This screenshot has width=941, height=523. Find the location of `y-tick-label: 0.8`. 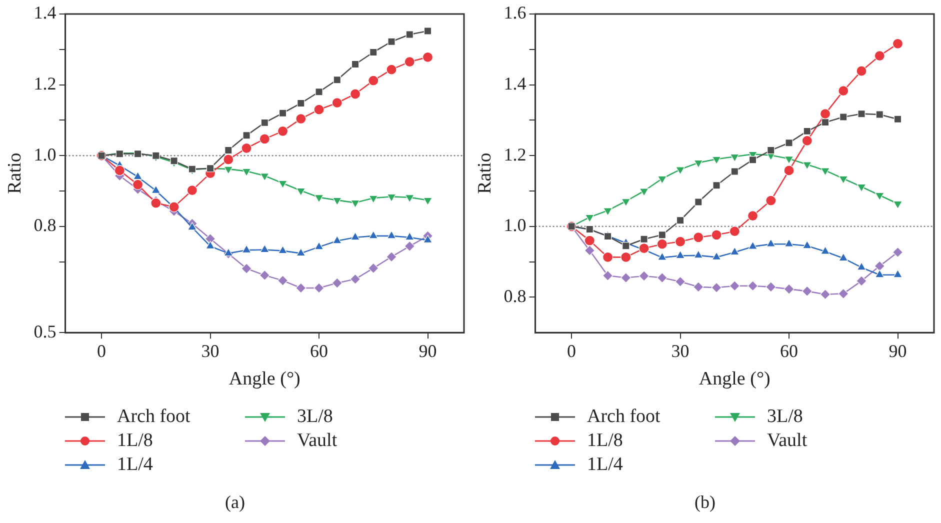

y-tick-label: 0.8 is located at coordinates (515, 296).